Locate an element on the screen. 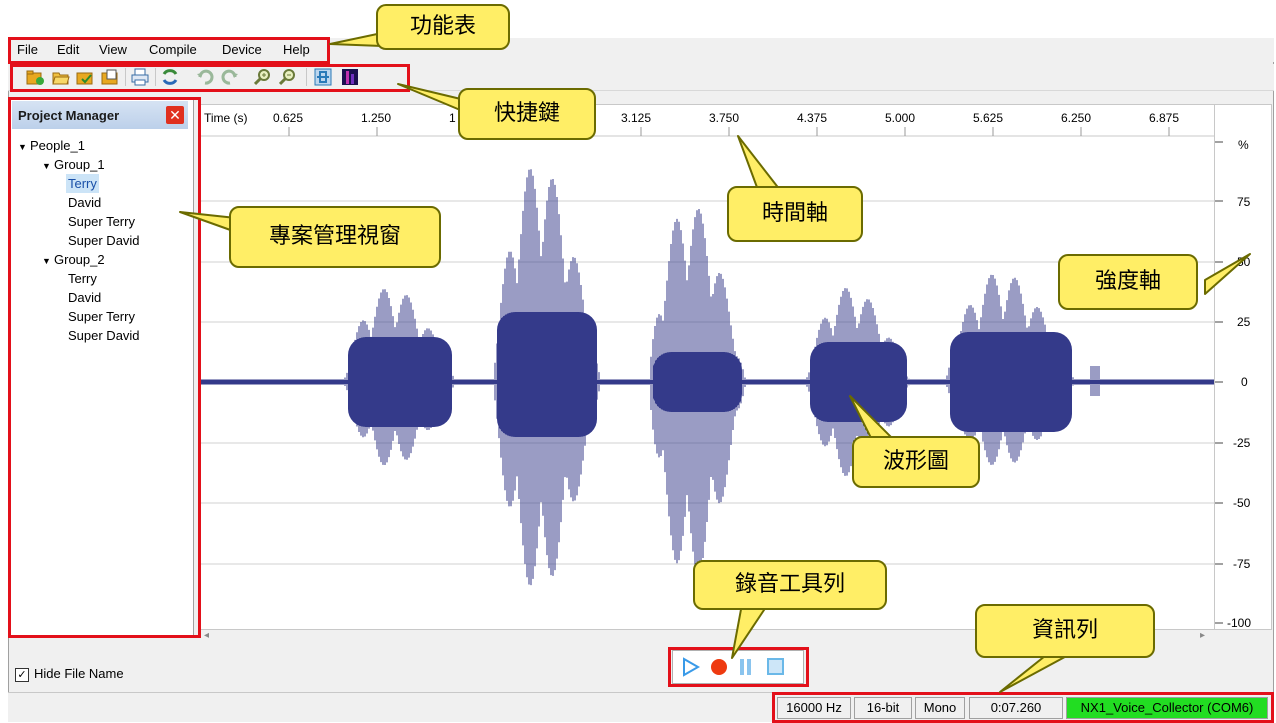  time-tick: 3.750 is located at coordinates (724, 118).